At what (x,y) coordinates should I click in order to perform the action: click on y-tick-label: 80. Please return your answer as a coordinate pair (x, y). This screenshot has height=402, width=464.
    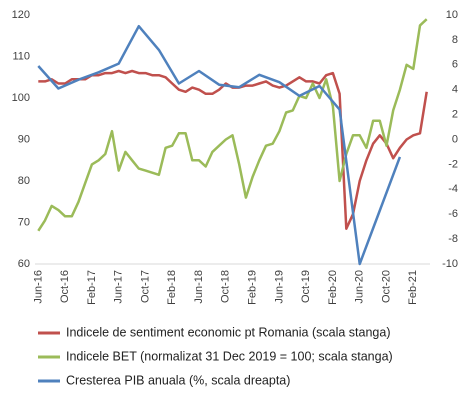
    Looking at the image, I should click on (24, 181).